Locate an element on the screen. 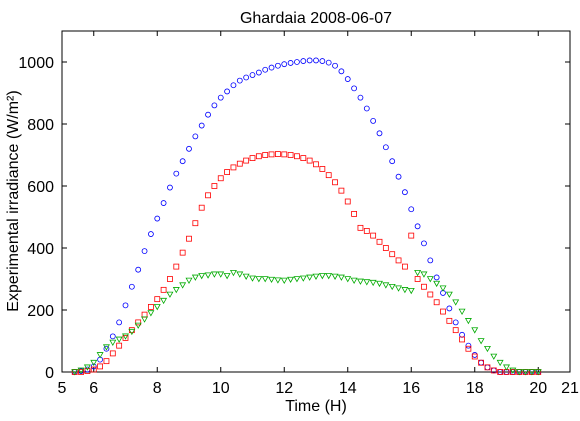 This screenshot has height=421, width=580. x-tick-label: 14 is located at coordinates (348, 388).